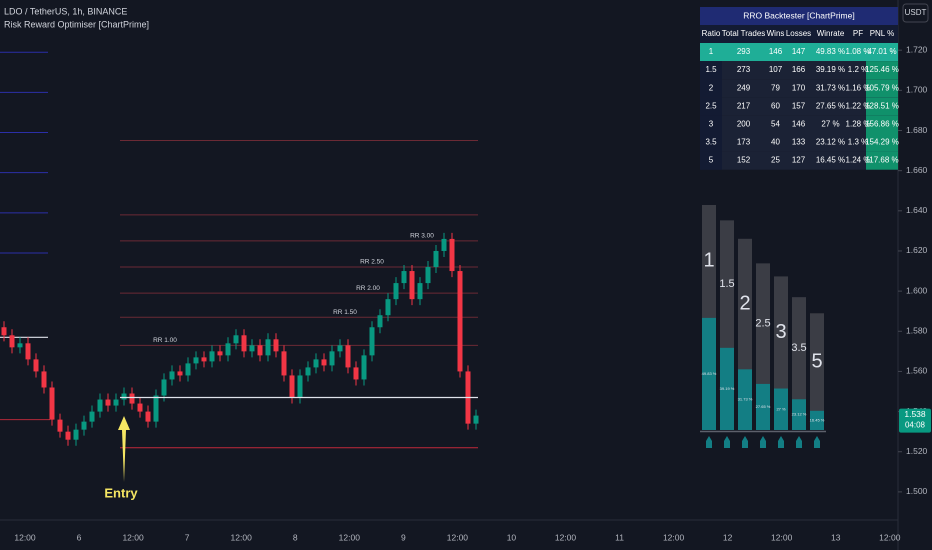 The height and width of the screenshot is (550, 932). What do you see at coordinates (165, 340) in the screenshot?
I see `rr-level-label: RR 1.00` at bounding box center [165, 340].